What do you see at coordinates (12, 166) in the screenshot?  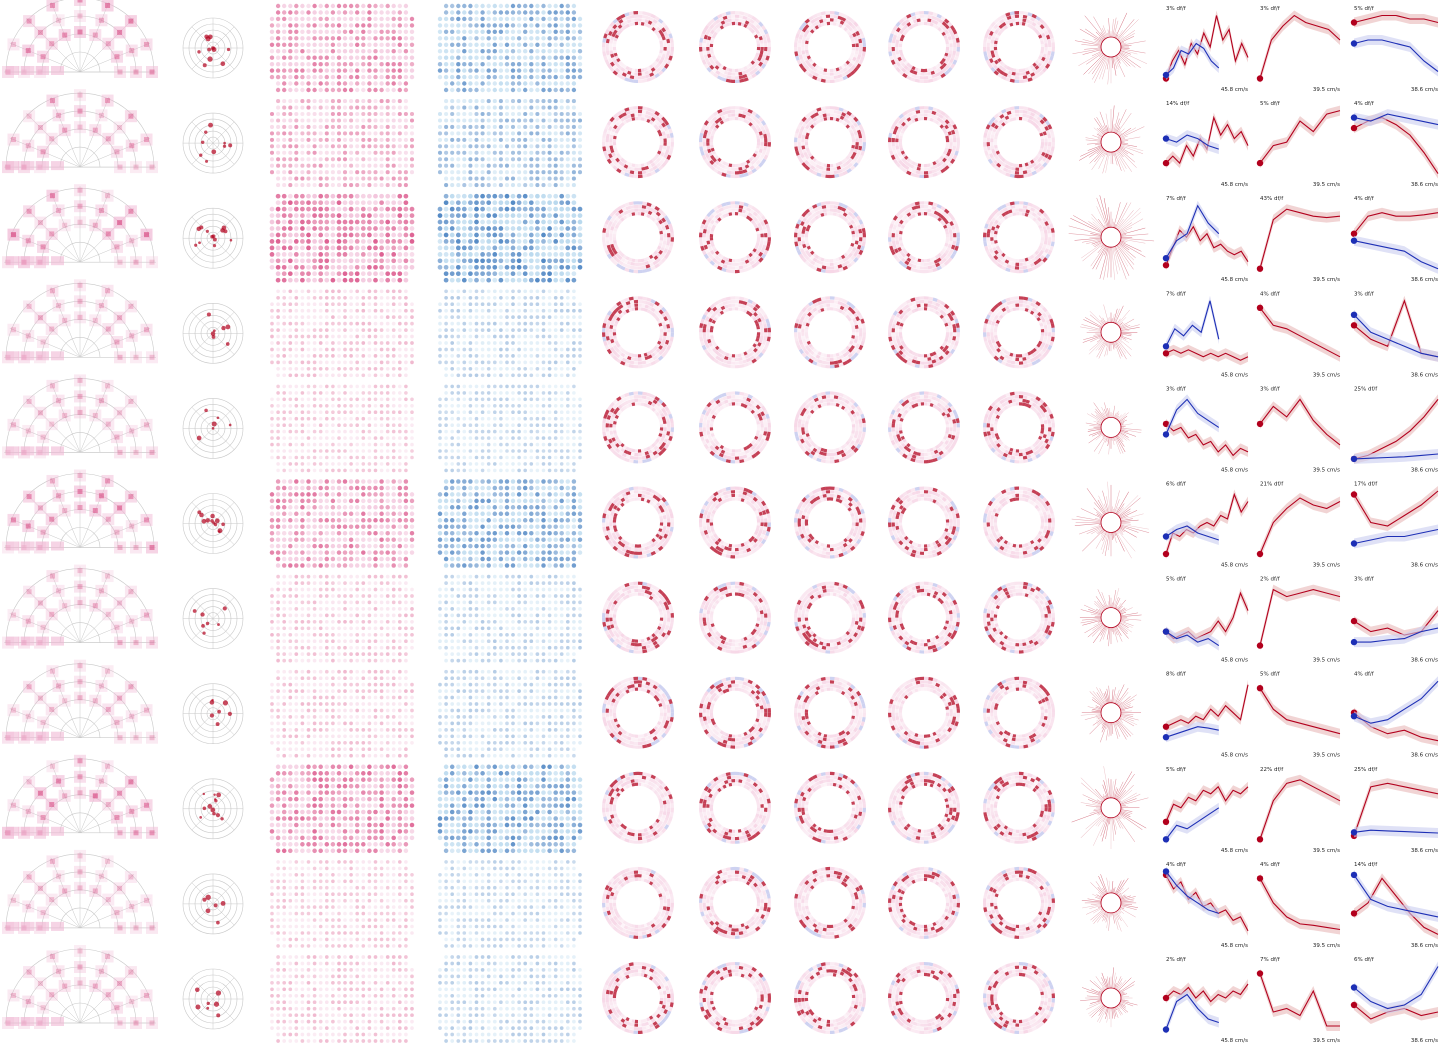 I see `fan-base-square` at bounding box center [12, 166].